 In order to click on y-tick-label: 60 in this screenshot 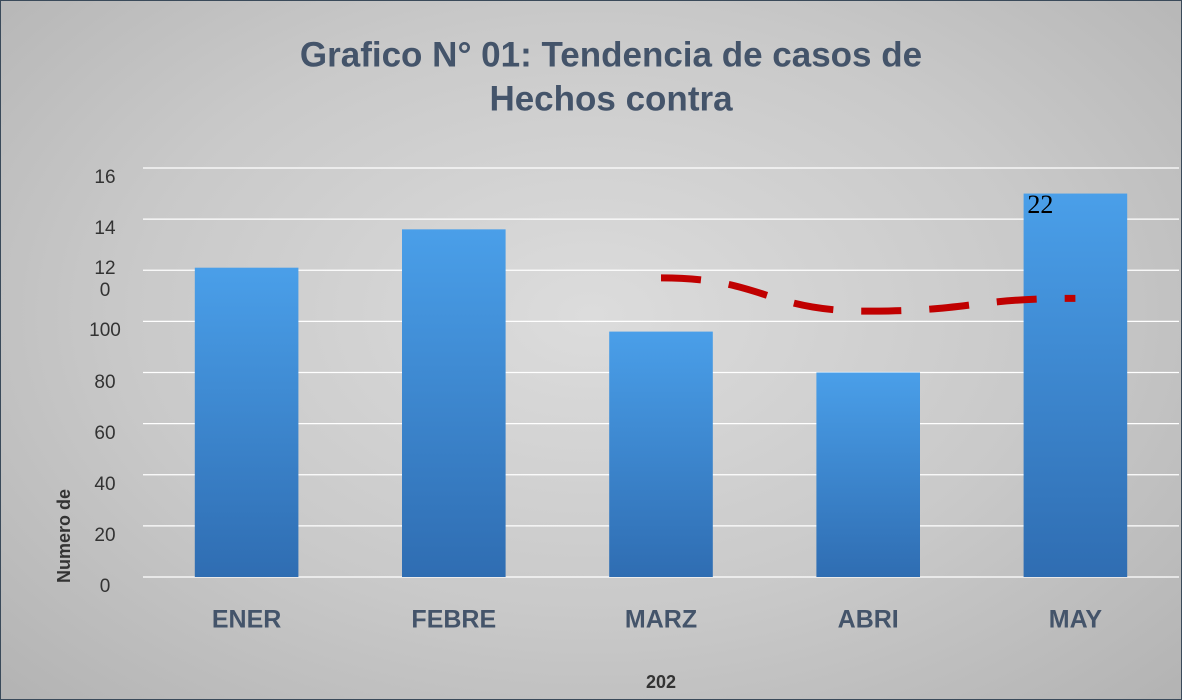, I will do `click(105, 433)`.